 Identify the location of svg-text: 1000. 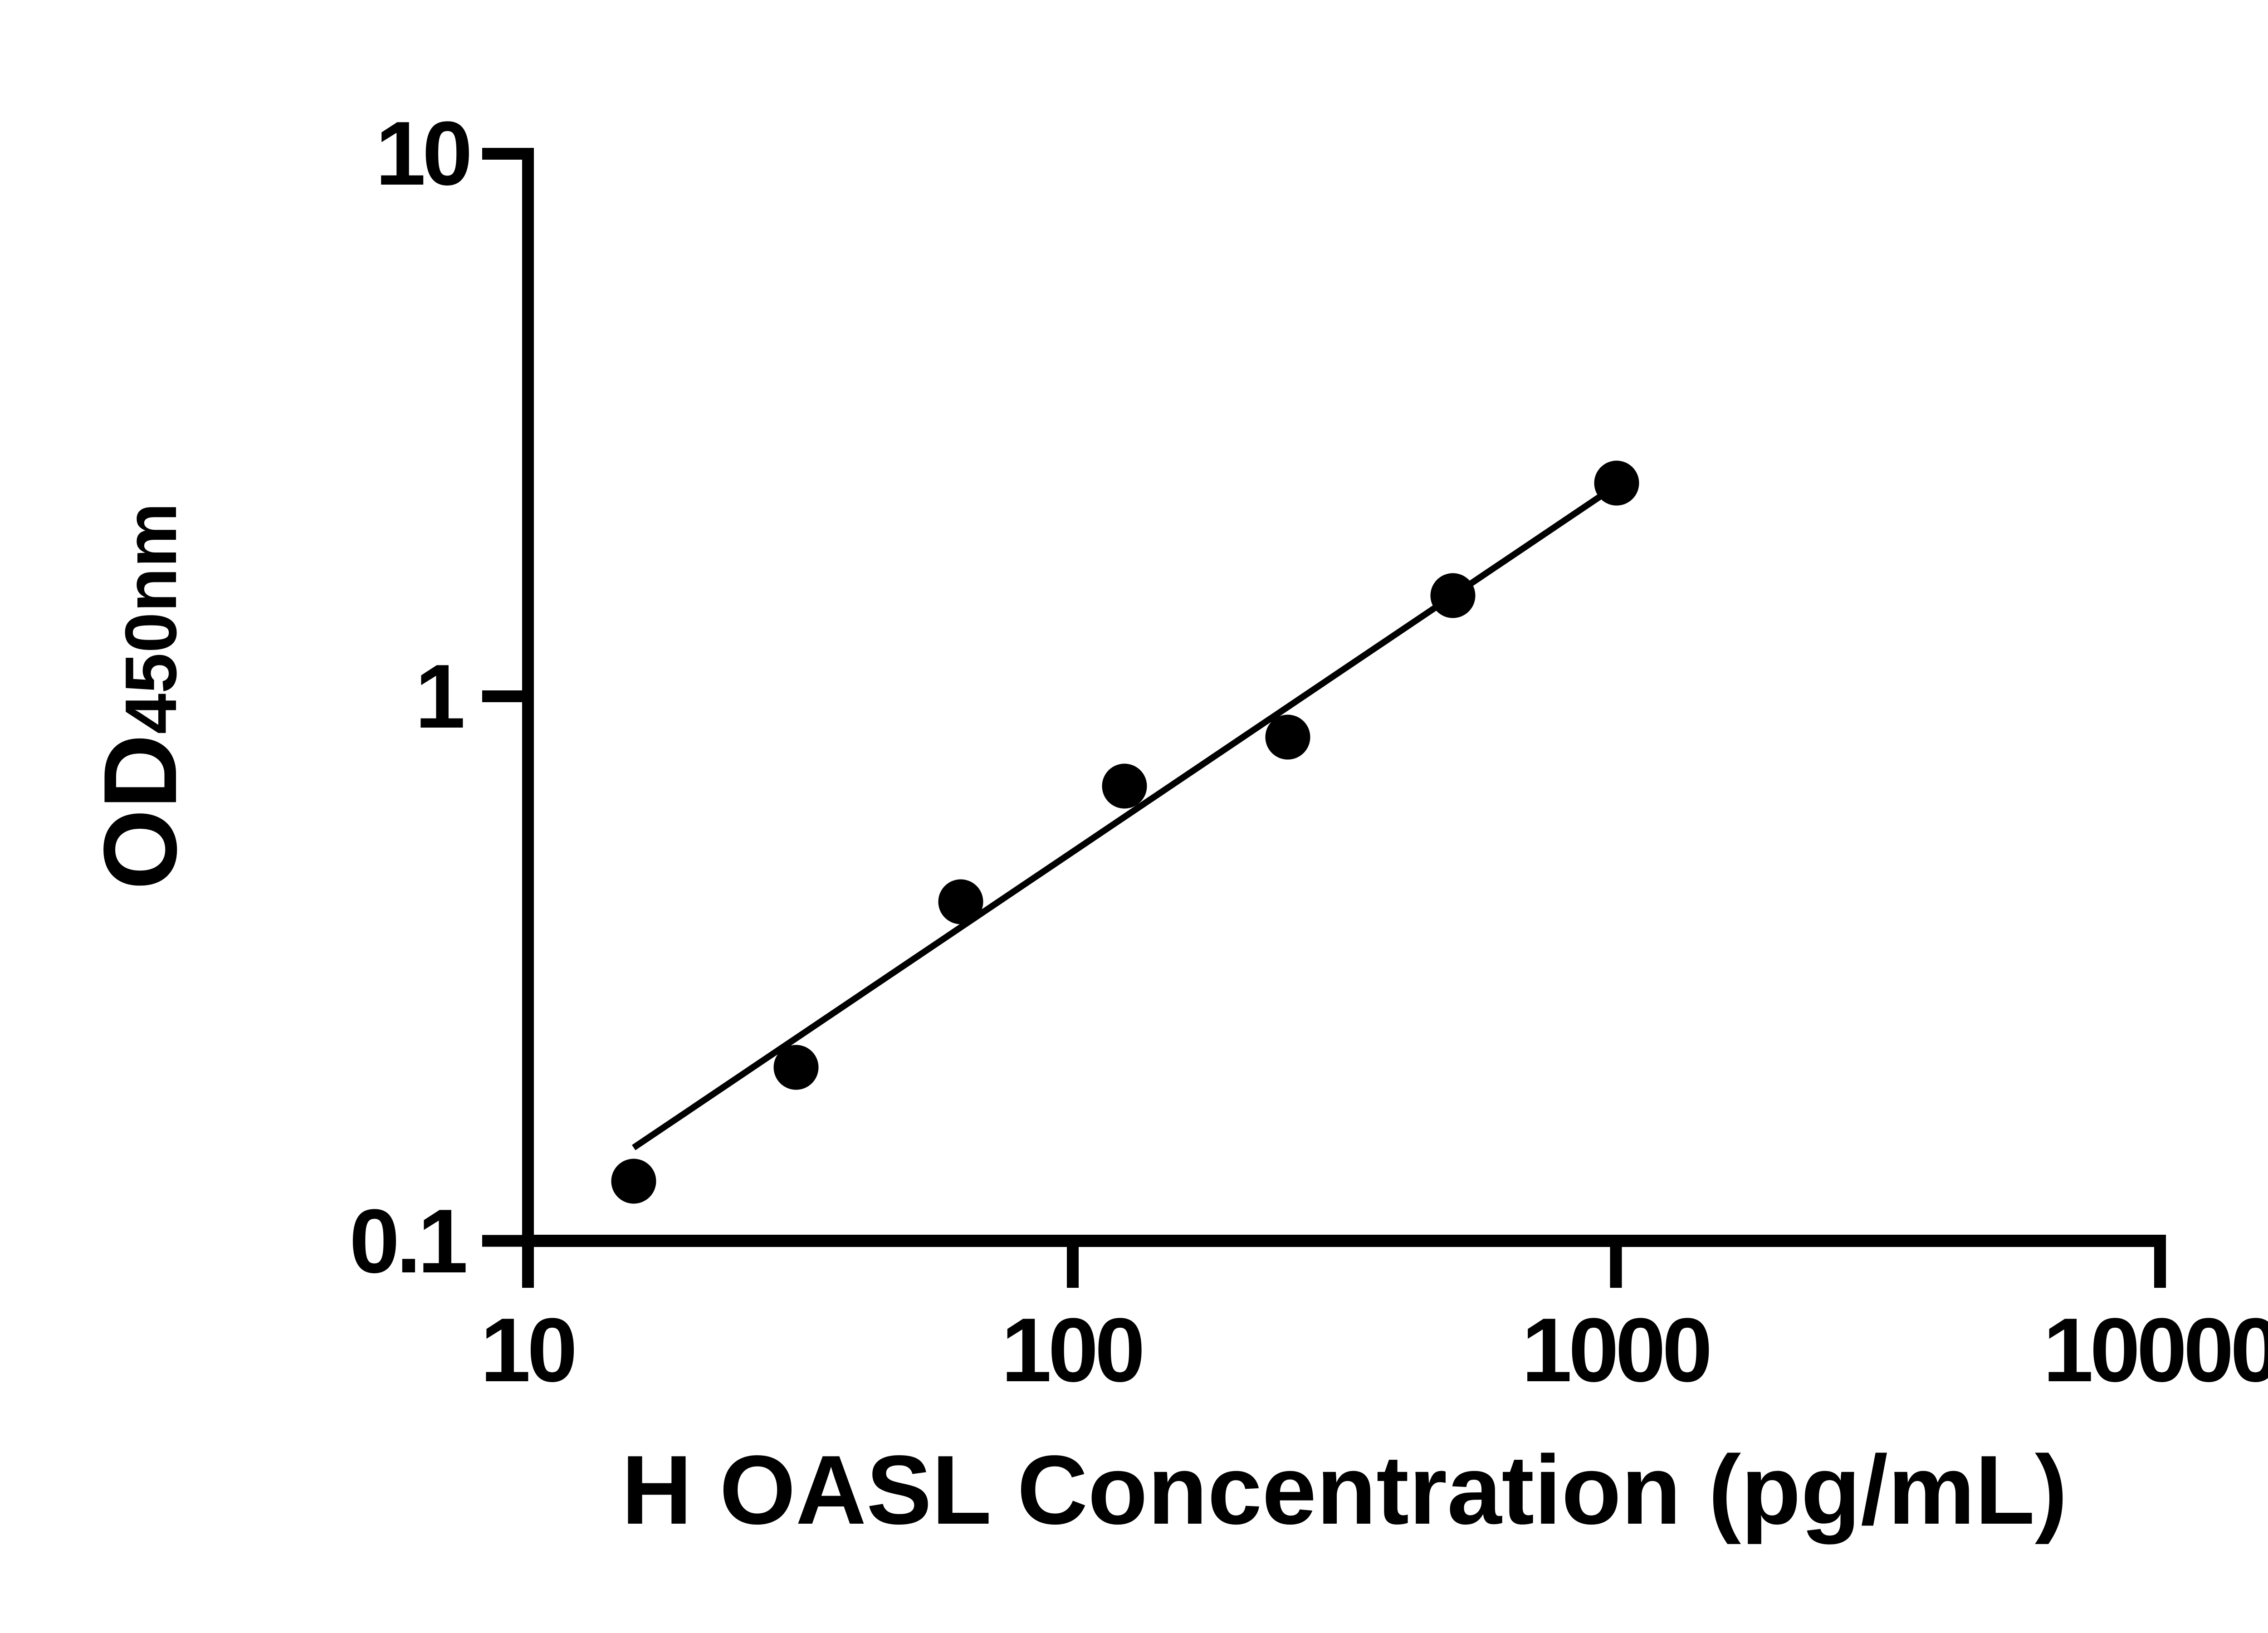
(1616, 1350).